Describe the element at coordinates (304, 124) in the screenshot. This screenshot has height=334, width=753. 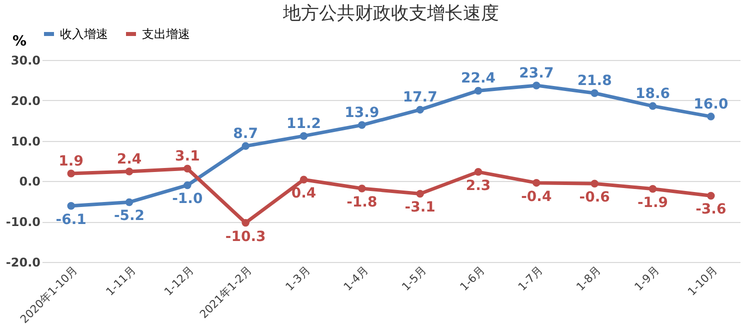
I see `data-label: 11.2` at that location.